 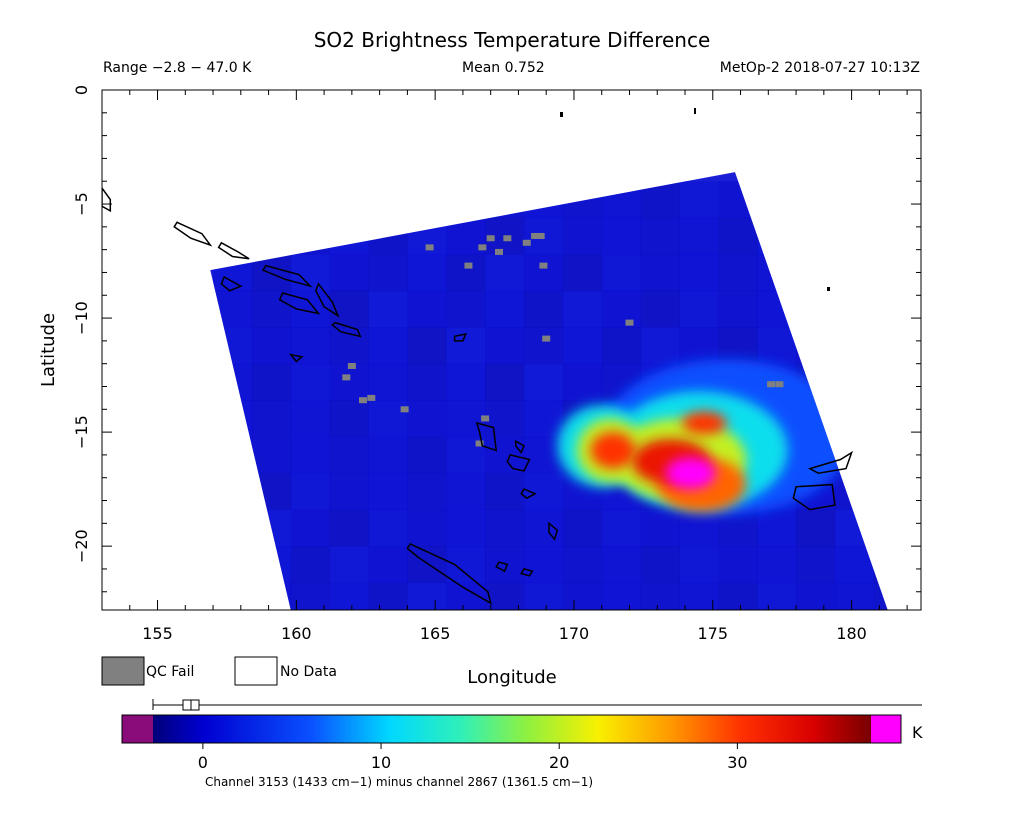 I want to click on chart-title: SO2 Brightness Temperature Difference, so click(x=512, y=40).